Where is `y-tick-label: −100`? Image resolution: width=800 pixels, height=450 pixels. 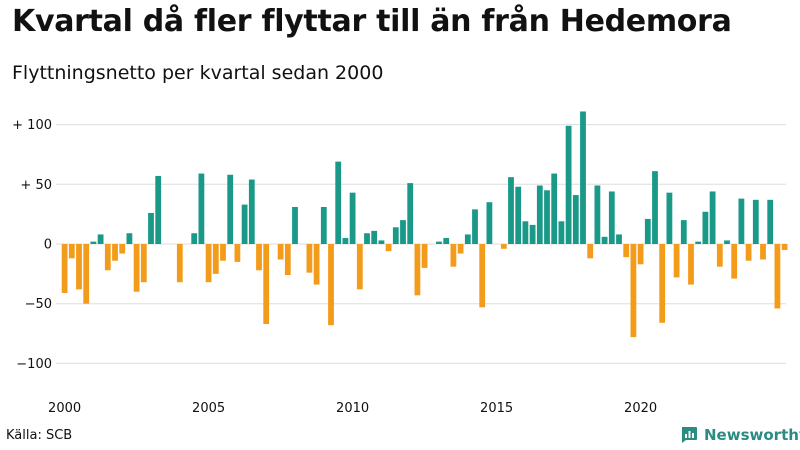 y-tick-label: −100 is located at coordinates (34, 364).